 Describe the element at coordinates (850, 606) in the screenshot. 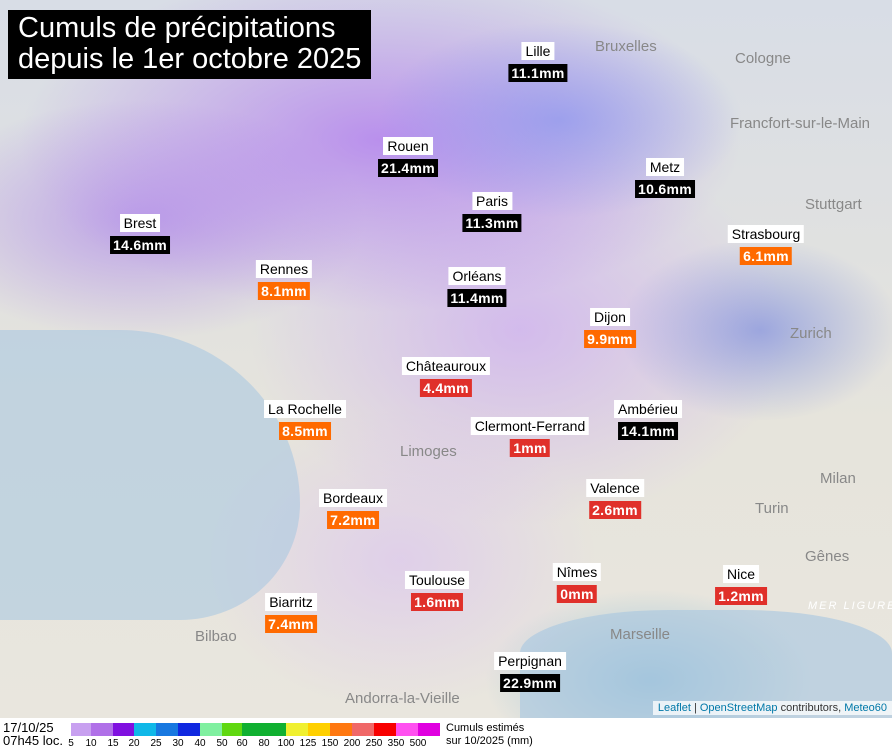

I see `place-label: MER LIGURE` at that location.